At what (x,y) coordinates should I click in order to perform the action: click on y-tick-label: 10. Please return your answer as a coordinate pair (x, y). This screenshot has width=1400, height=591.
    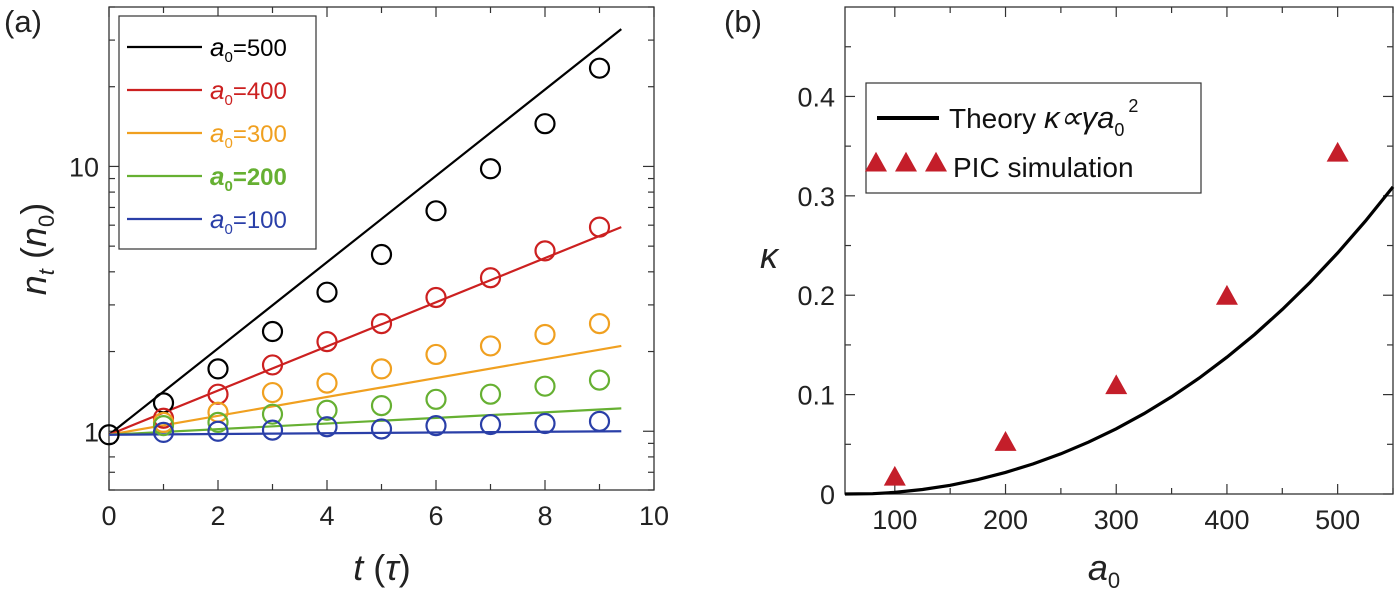
    Looking at the image, I should click on (84, 167).